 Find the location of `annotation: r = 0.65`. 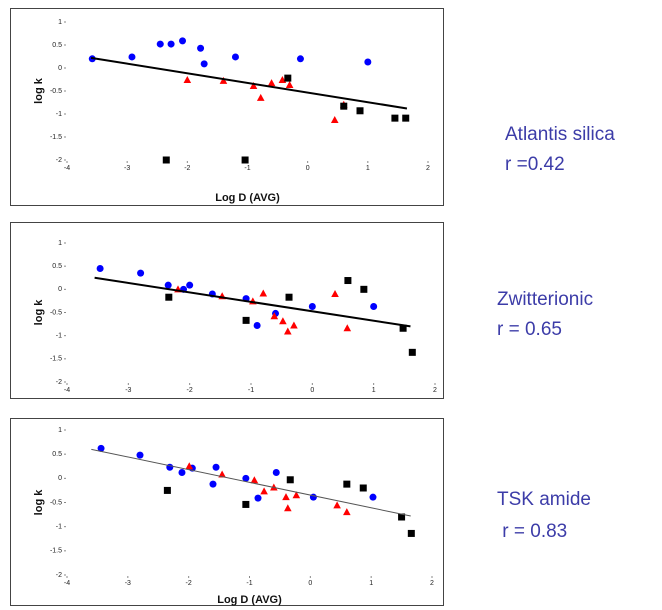

annotation: r = 0.65 is located at coordinates (529, 329).